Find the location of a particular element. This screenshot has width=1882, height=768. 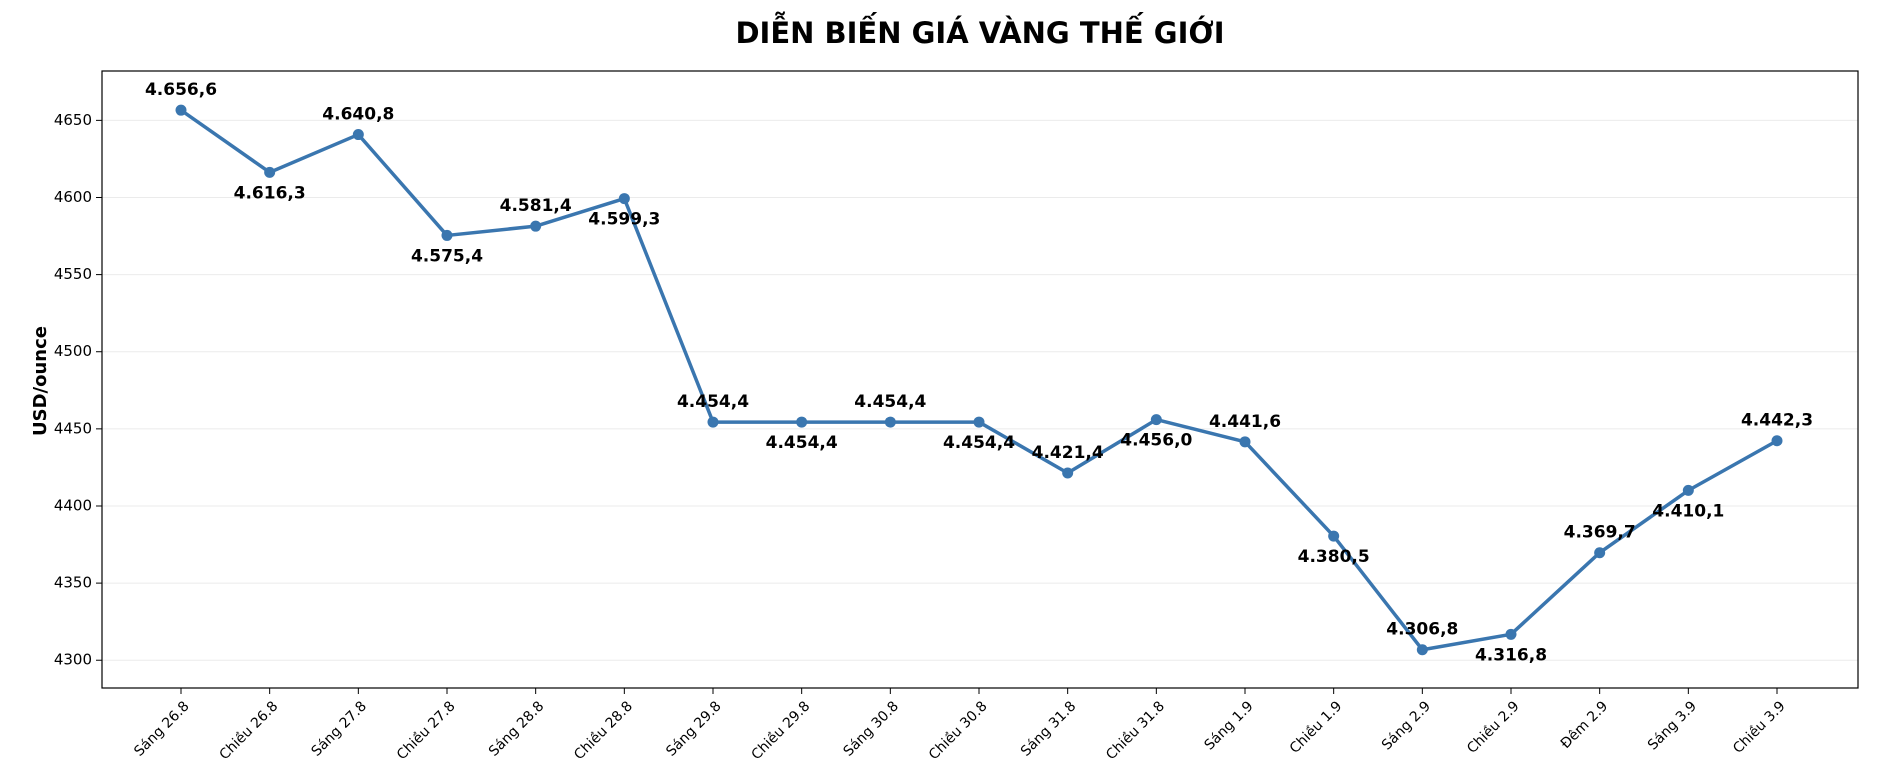

x-tick-label: Sáng 26.8 is located at coordinates (161, 728).